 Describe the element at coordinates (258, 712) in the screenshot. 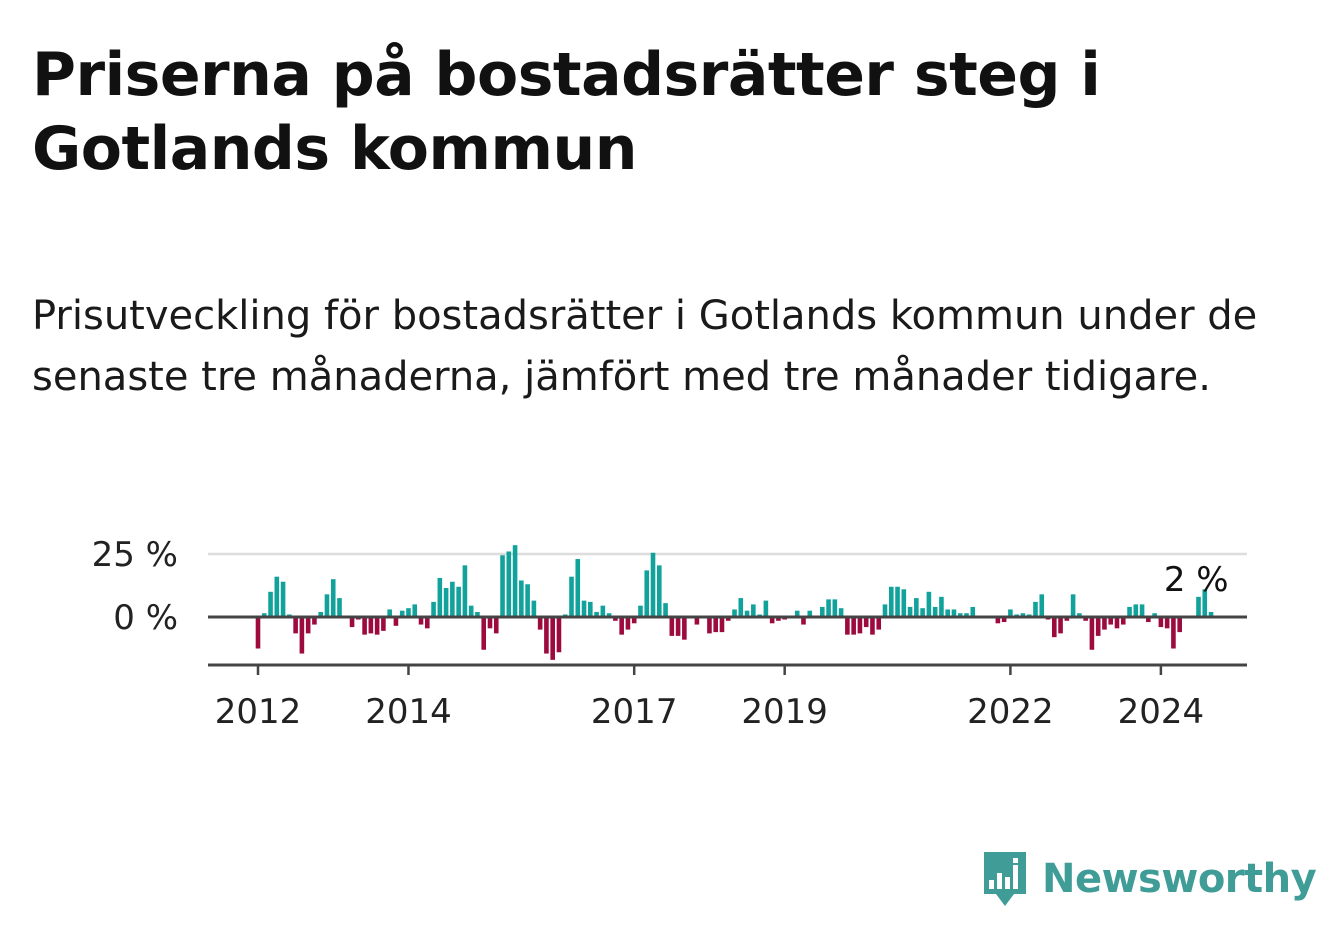

I see `x-tick-label: 2012` at that location.